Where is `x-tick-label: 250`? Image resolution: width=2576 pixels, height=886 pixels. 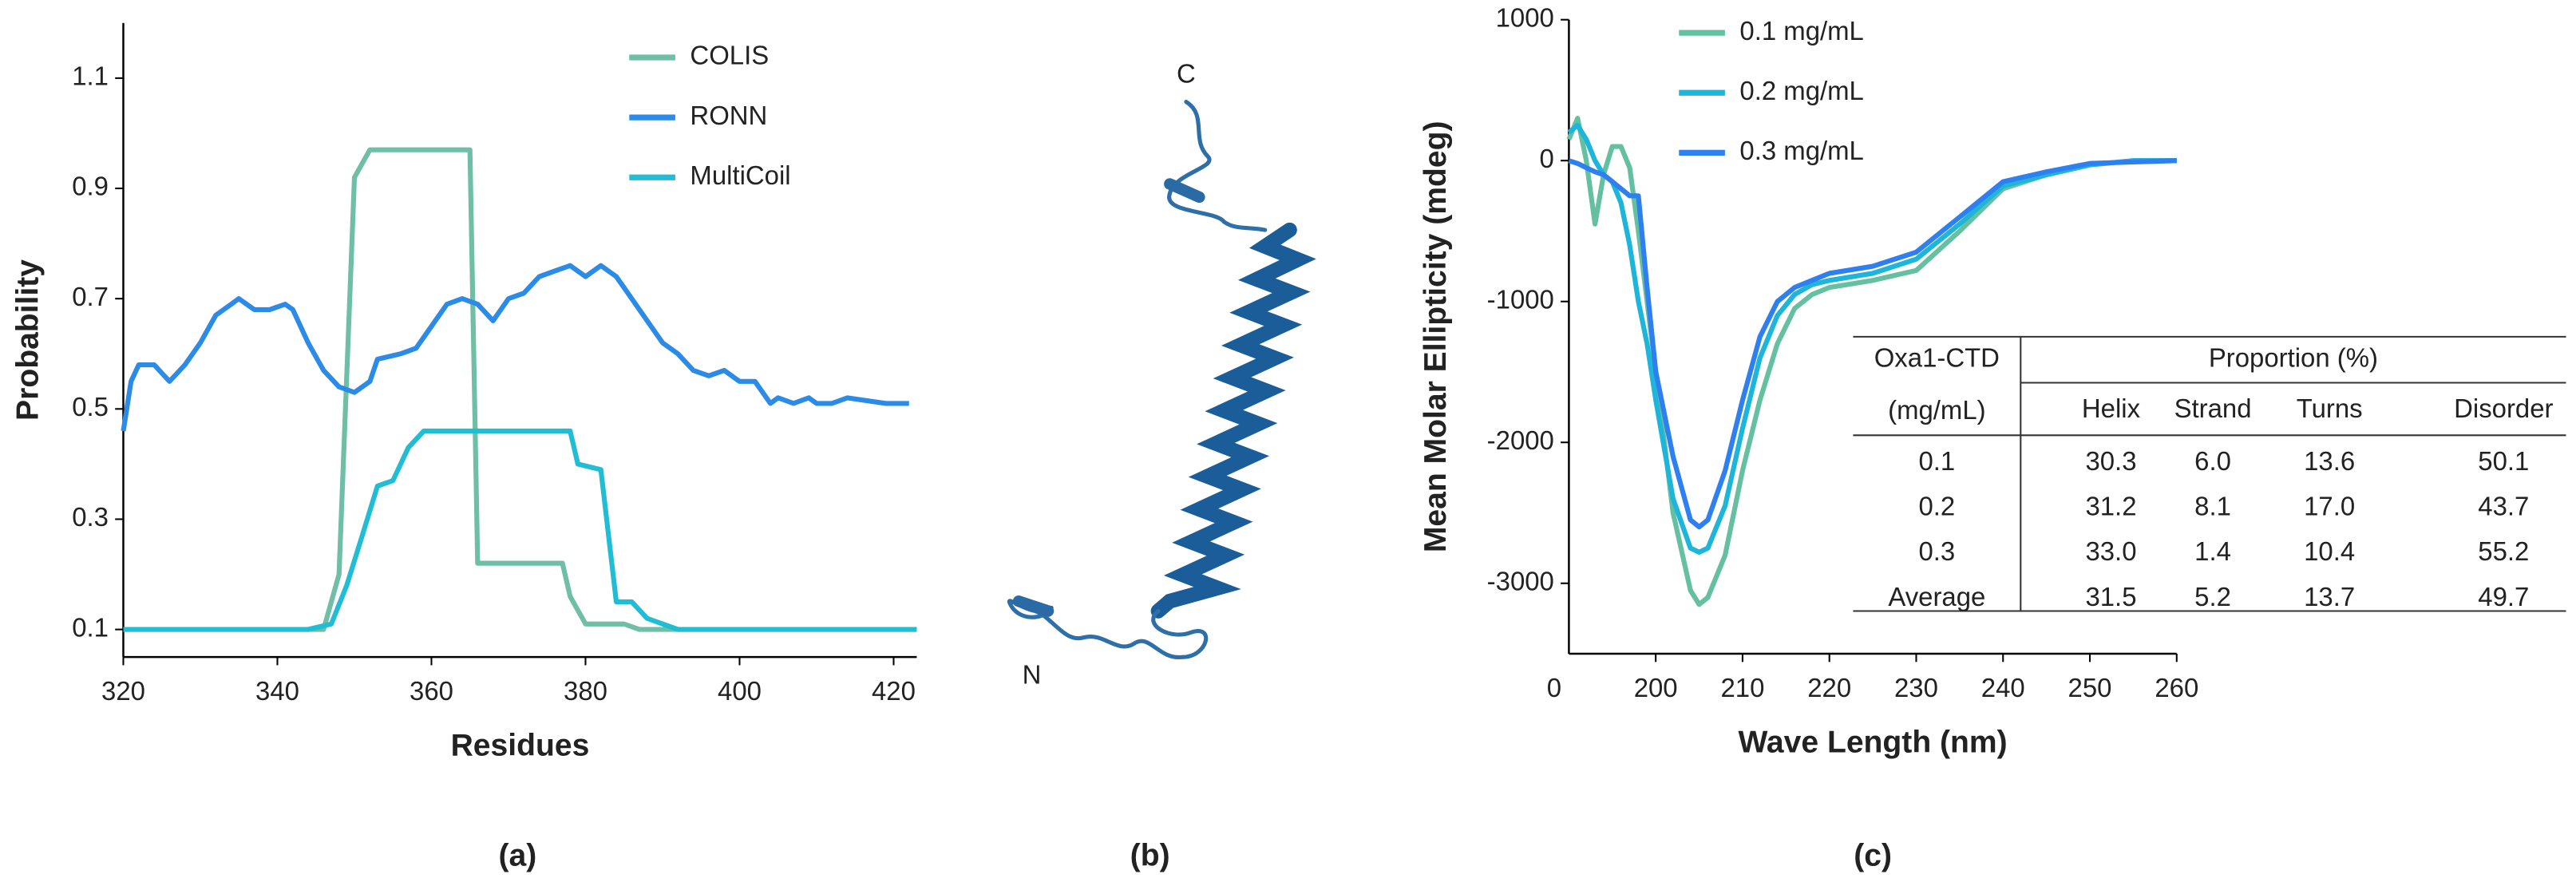 x-tick-label: 250 is located at coordinates (2090, 687).